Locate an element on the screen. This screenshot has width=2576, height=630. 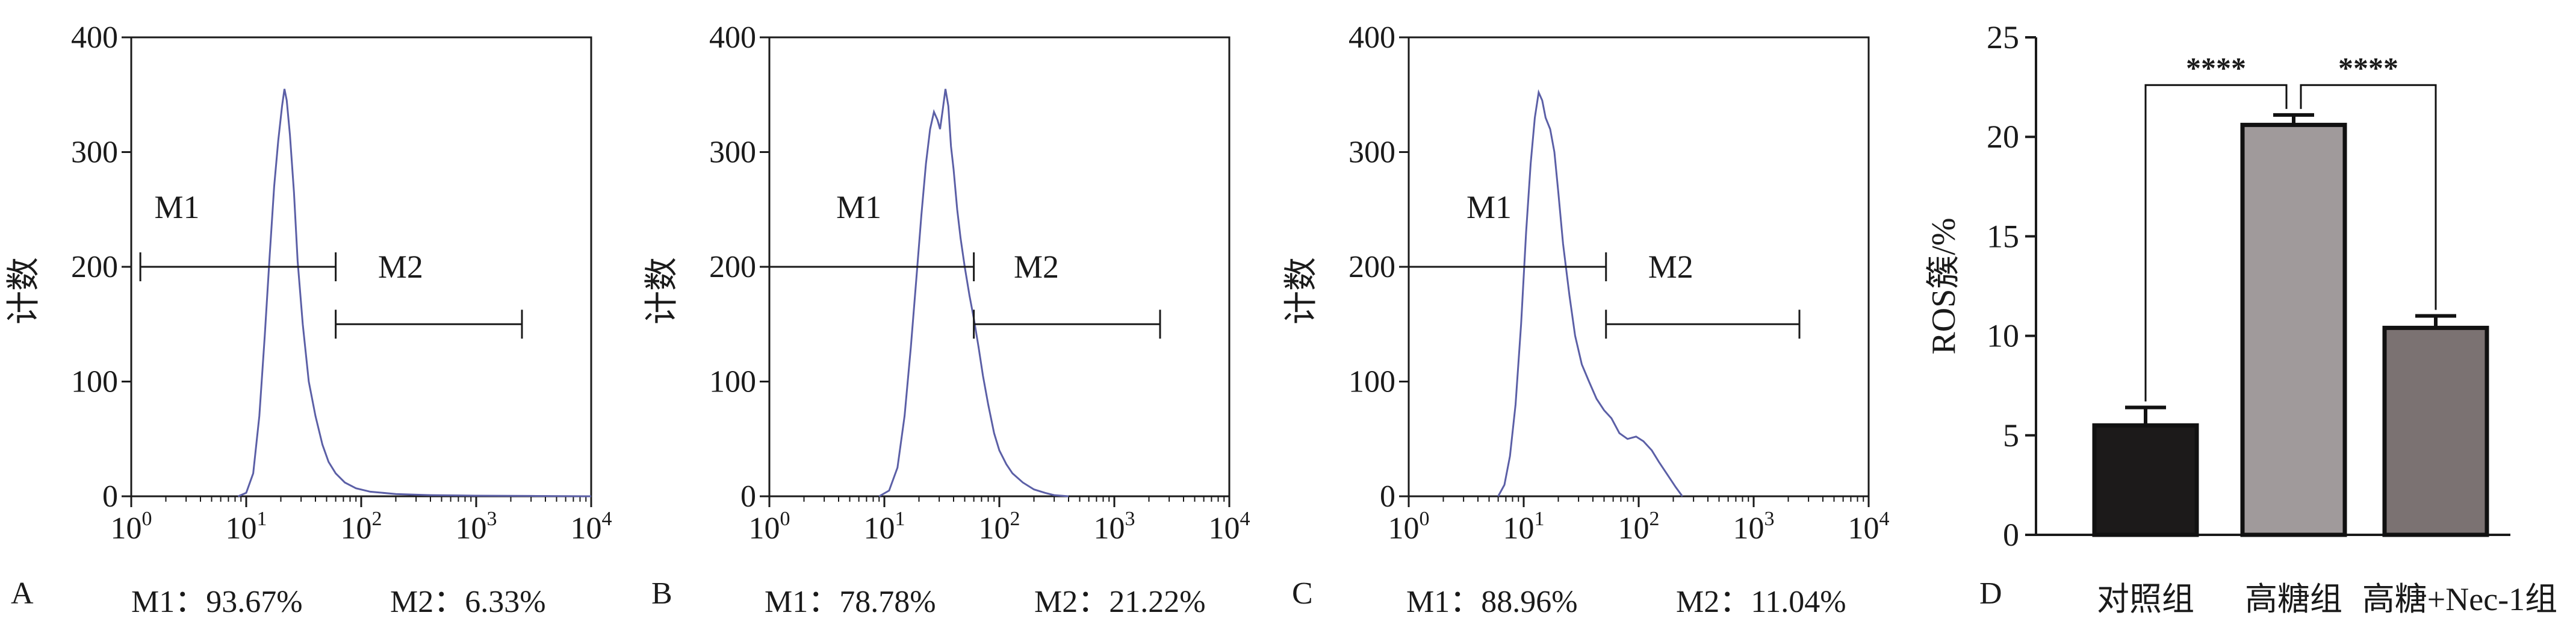
category-label: 高糖+Nec-1组 is located at coordinates (2459, 599).